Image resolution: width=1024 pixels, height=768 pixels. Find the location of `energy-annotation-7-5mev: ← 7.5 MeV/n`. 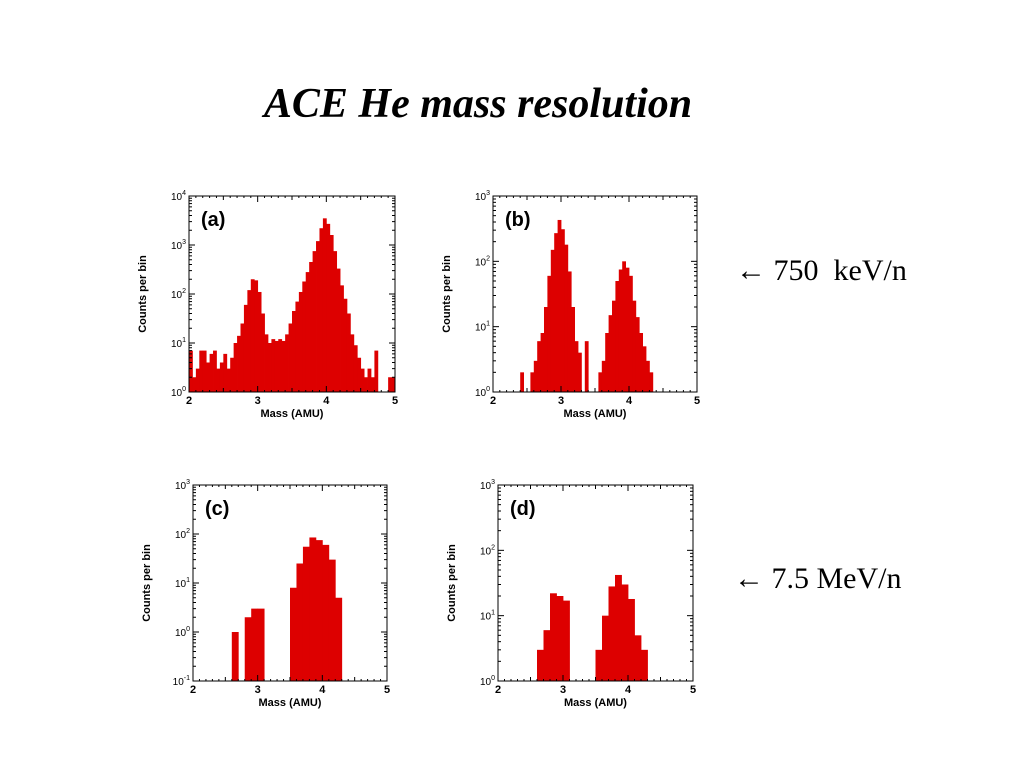

energy-annotation-7-5mev: ← 7.5 MeV/n is located at coordinates (818, 578).